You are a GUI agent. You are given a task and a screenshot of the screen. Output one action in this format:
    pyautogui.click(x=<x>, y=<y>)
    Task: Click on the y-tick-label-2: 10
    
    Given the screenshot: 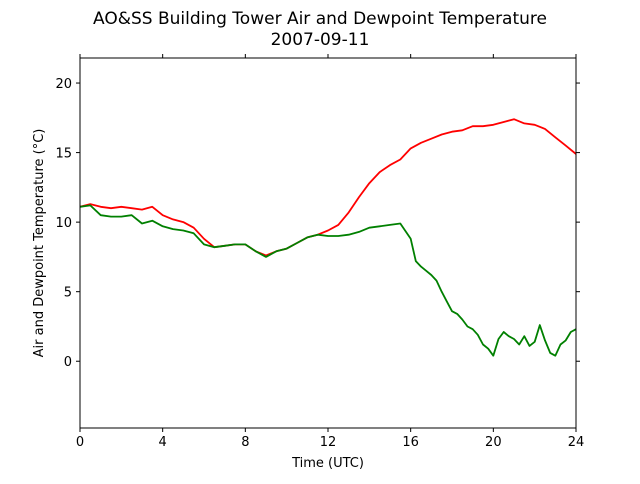 What is the action you would take?
    pyautogui.click(x=63, y=223)
    